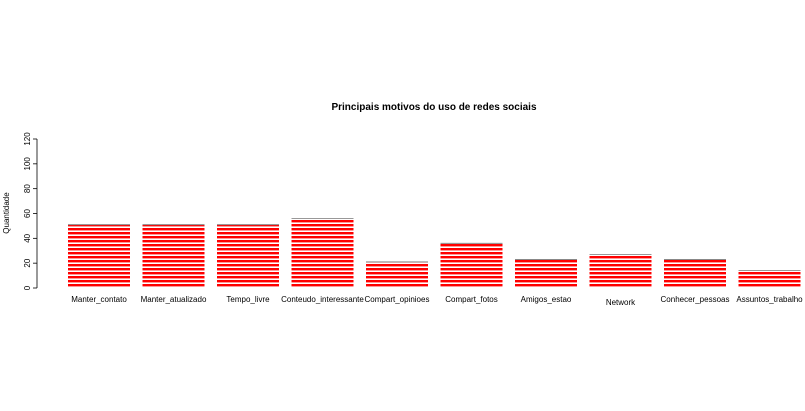 The height and width of the screenshot is (411, 805). Describe the element at coordinates (397, 274) in the screenshot. I see `bar-compart-opinioes` at that location.